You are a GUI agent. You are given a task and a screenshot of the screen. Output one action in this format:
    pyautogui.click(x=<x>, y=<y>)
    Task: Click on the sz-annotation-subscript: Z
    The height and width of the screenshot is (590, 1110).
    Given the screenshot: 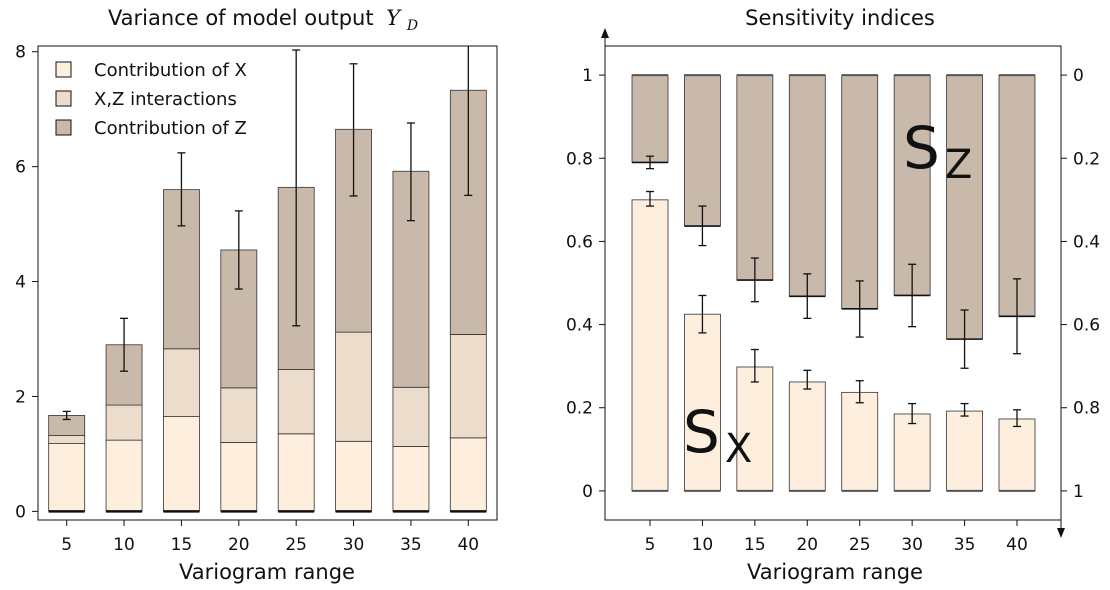 What is the action you would take?
    pyautogui.click(x=958, y=165)
    